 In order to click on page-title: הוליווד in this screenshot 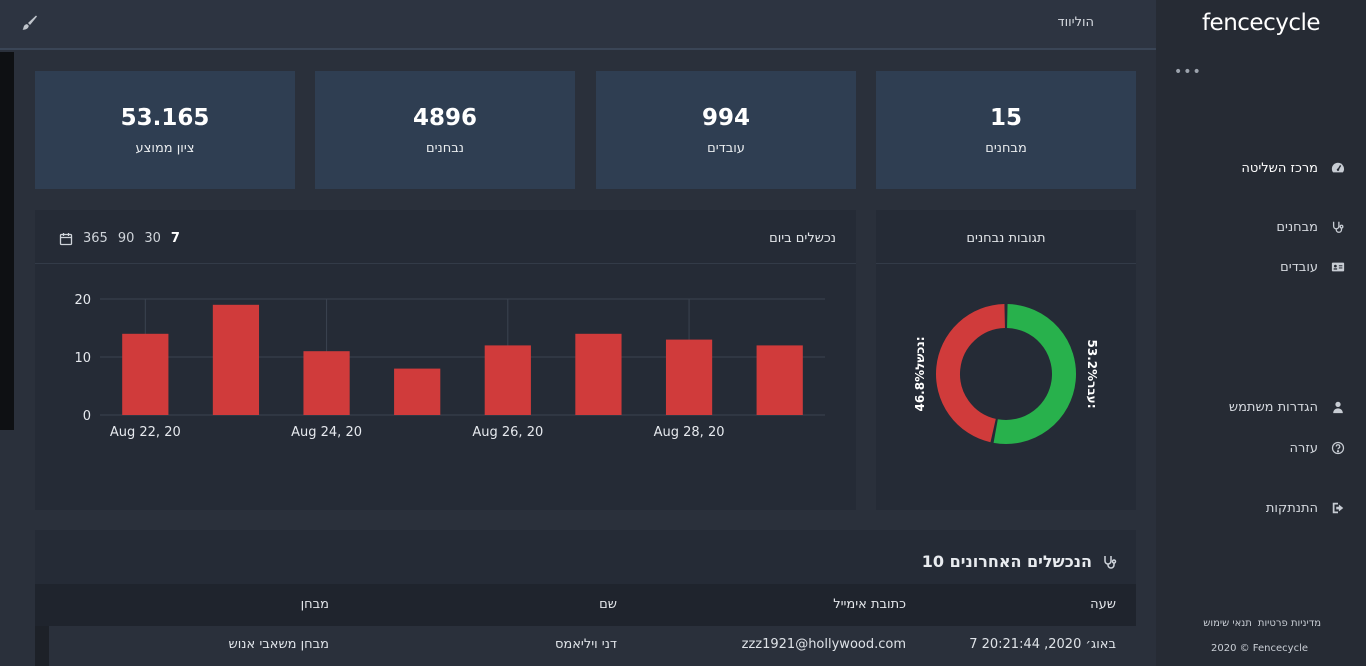, I will do `click(1075, 22)`.